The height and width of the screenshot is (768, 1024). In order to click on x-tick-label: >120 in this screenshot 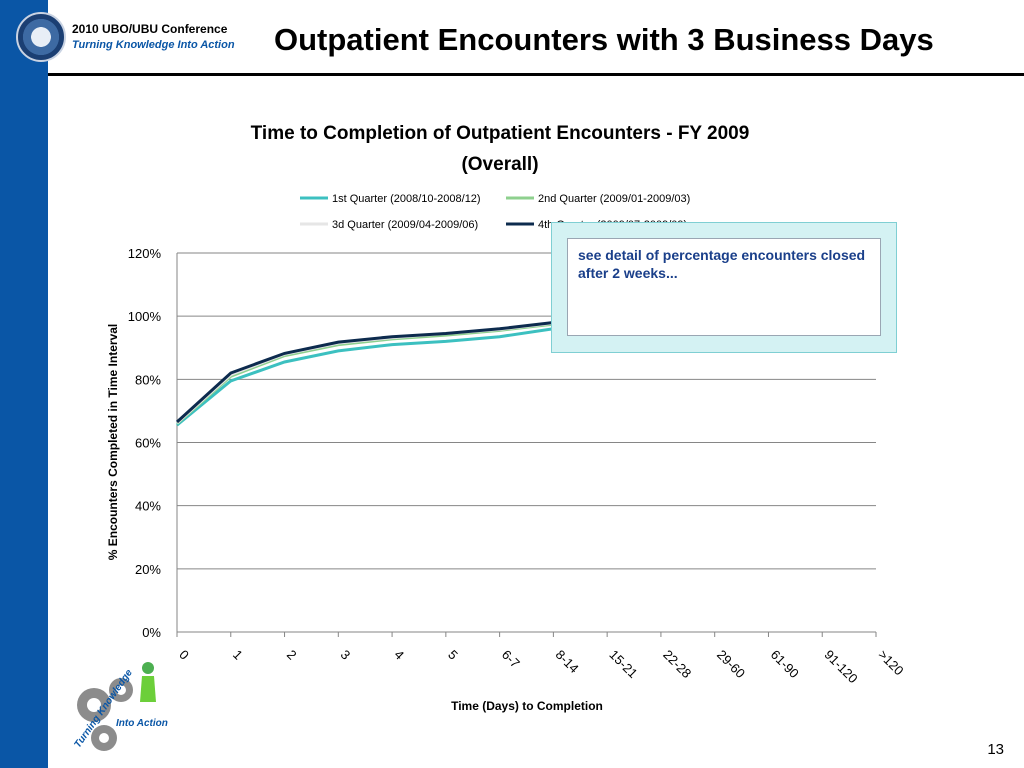, I will do `click(890, 662)`.